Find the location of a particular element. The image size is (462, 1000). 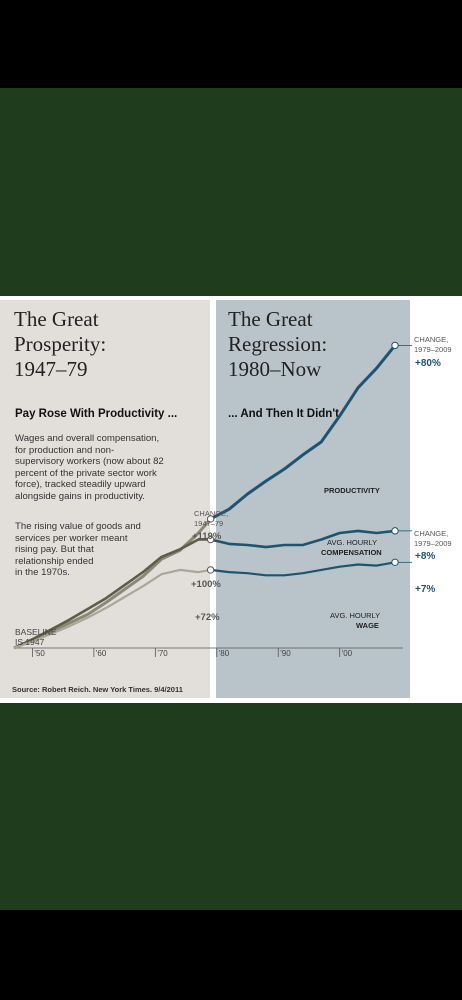

change-1979-2009-header-top-line2: 1979–2009 is located at coordinates (433, 349).